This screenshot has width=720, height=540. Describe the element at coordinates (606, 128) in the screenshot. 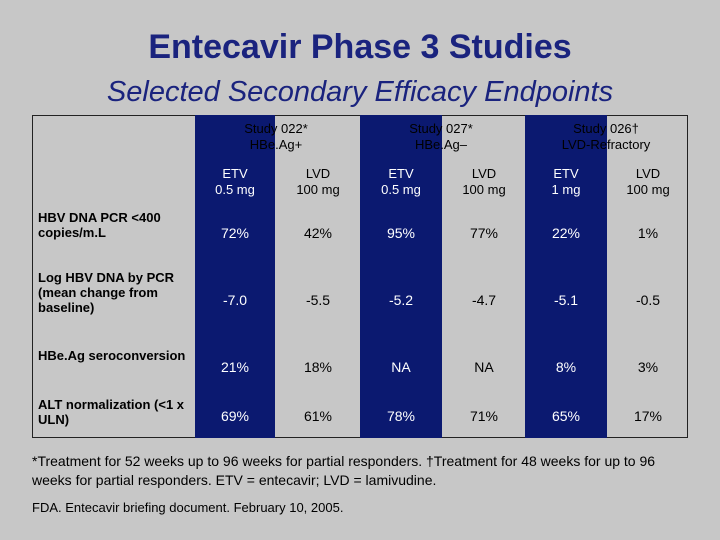

I see `study-name: Study 026†` at that location.